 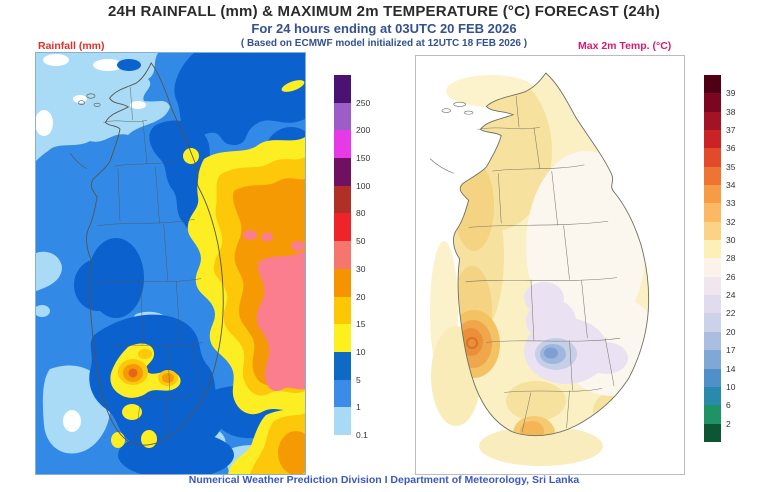 What do you see at coordinates (728, 423) in the screenshot?
I see `colorbar-tick-label: 2` at bounding box center [728, 423].